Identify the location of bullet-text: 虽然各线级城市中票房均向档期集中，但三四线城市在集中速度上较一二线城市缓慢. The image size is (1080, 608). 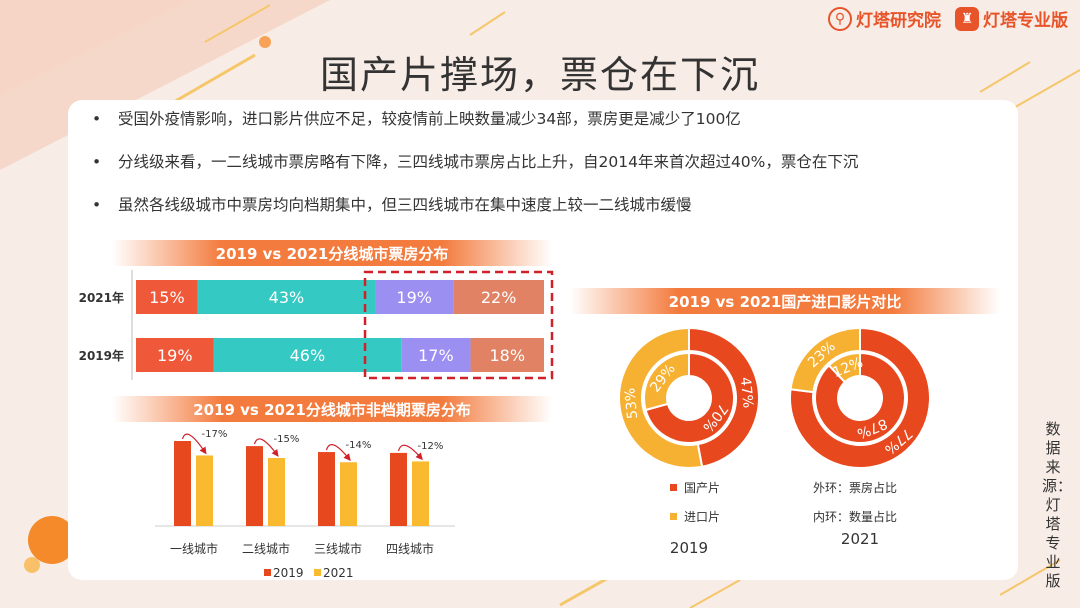
(405, 205).